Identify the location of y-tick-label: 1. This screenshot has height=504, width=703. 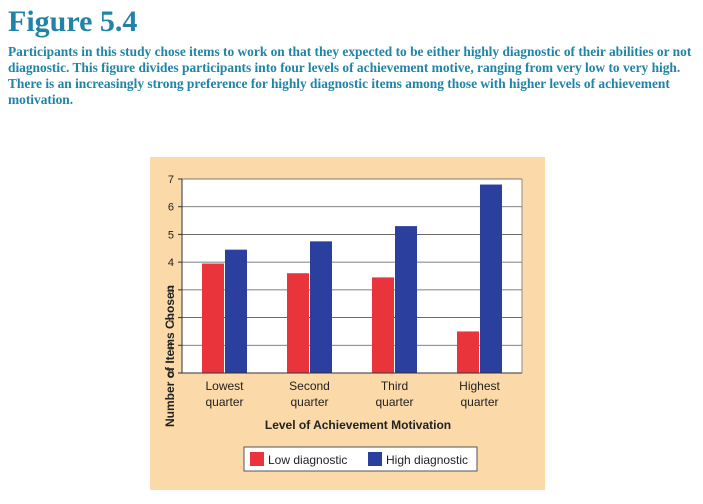
(171, 346).